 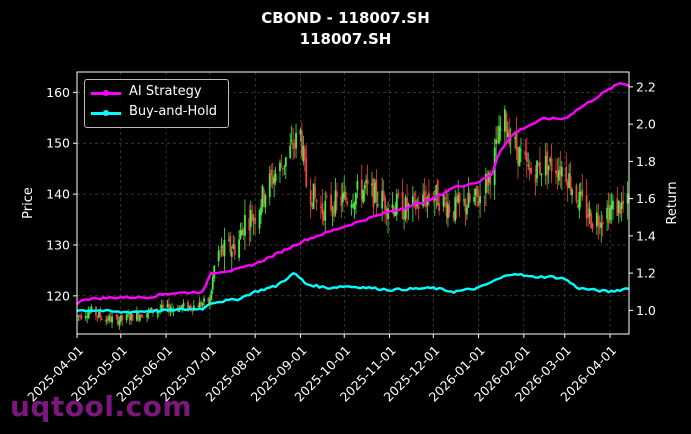 I want to click on y-tick-label-return: 1.2, so click(x=646, y=273).